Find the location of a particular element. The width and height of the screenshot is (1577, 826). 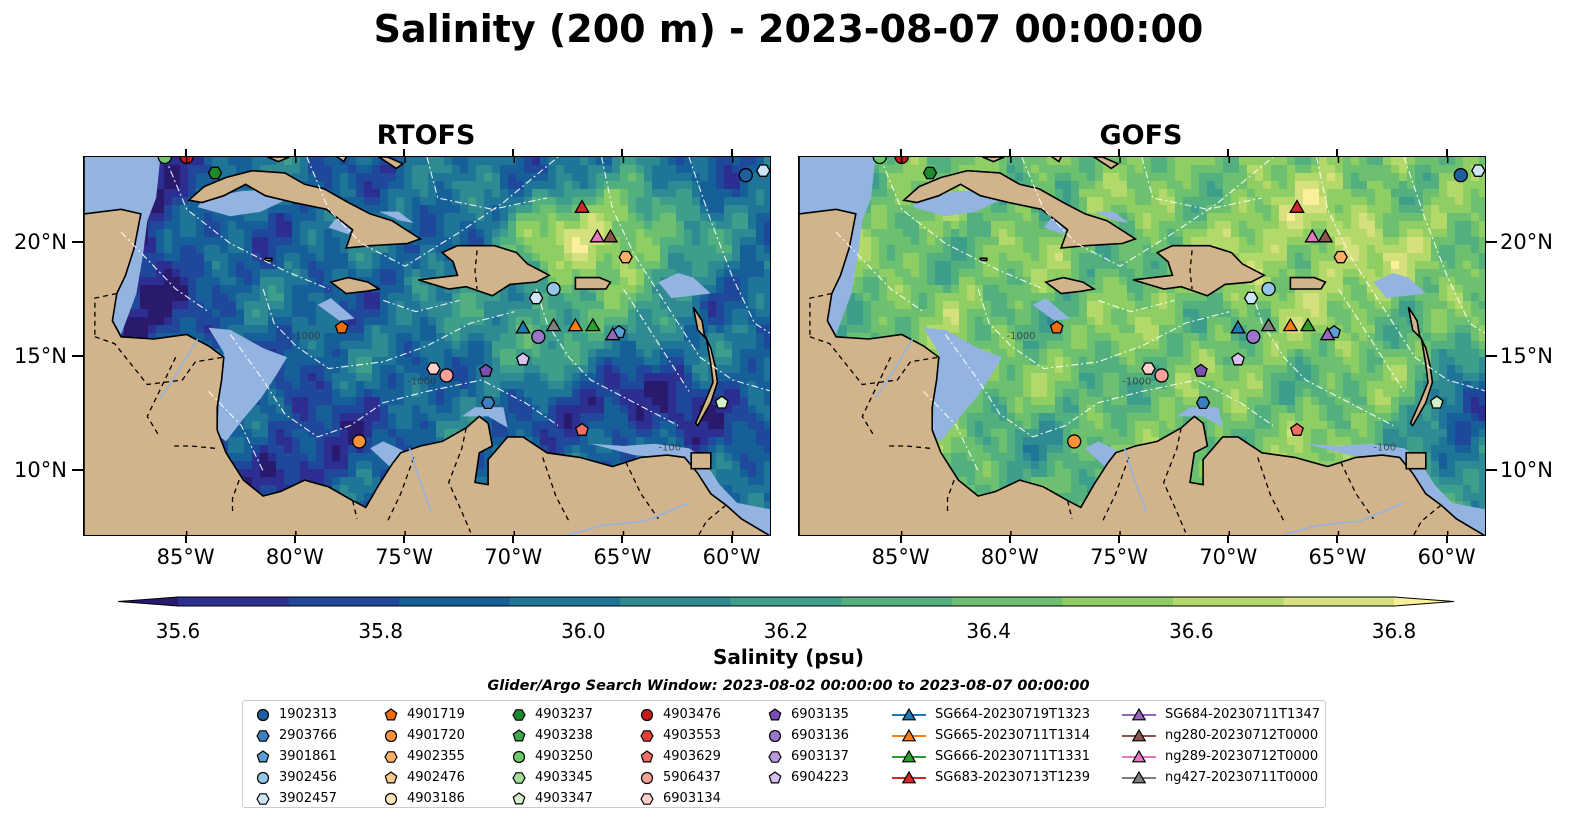

legend-item-label: 4903186 is located at coordinates (436, 798).